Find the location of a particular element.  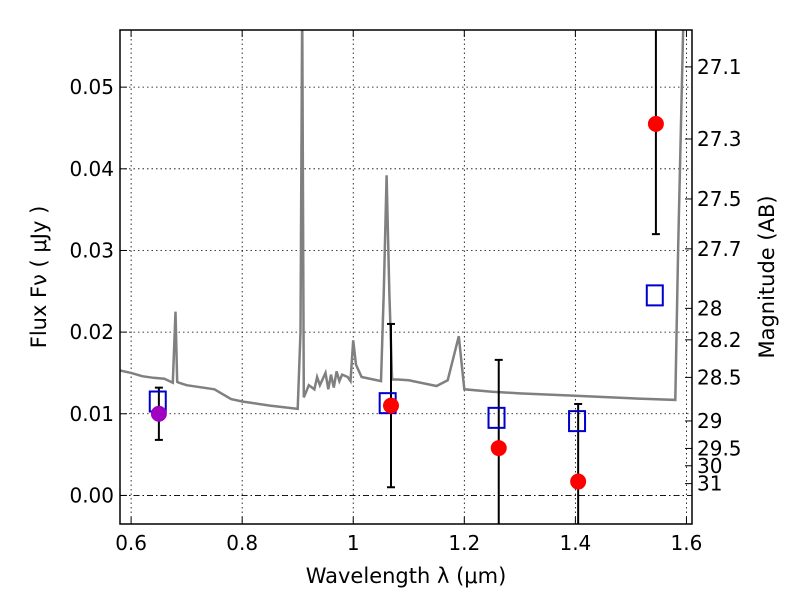

mag-tick-label: 30 is located at coordinates (709, 466).